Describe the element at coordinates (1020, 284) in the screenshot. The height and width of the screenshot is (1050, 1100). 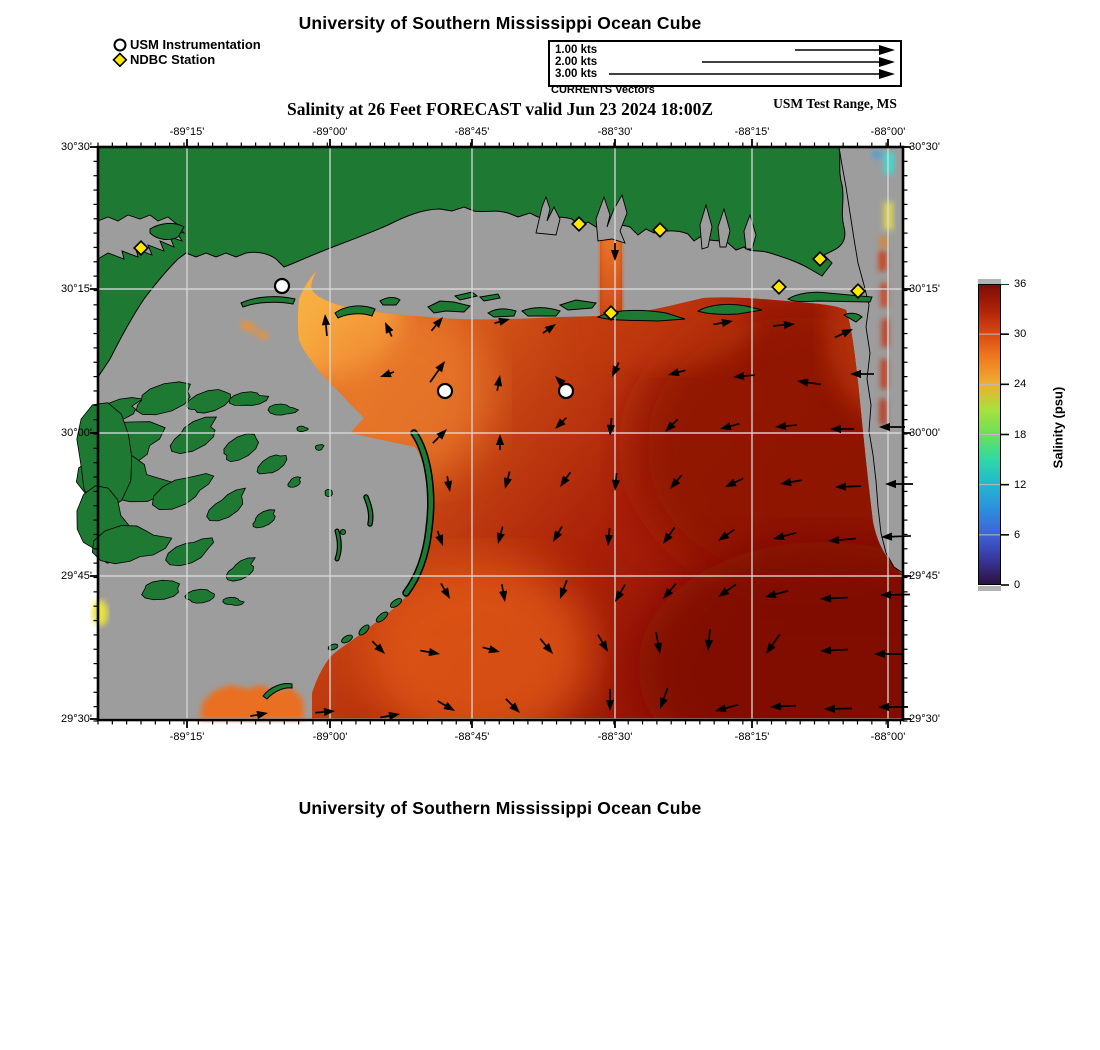
I see `colorbar-tick-label: 36` at that location.